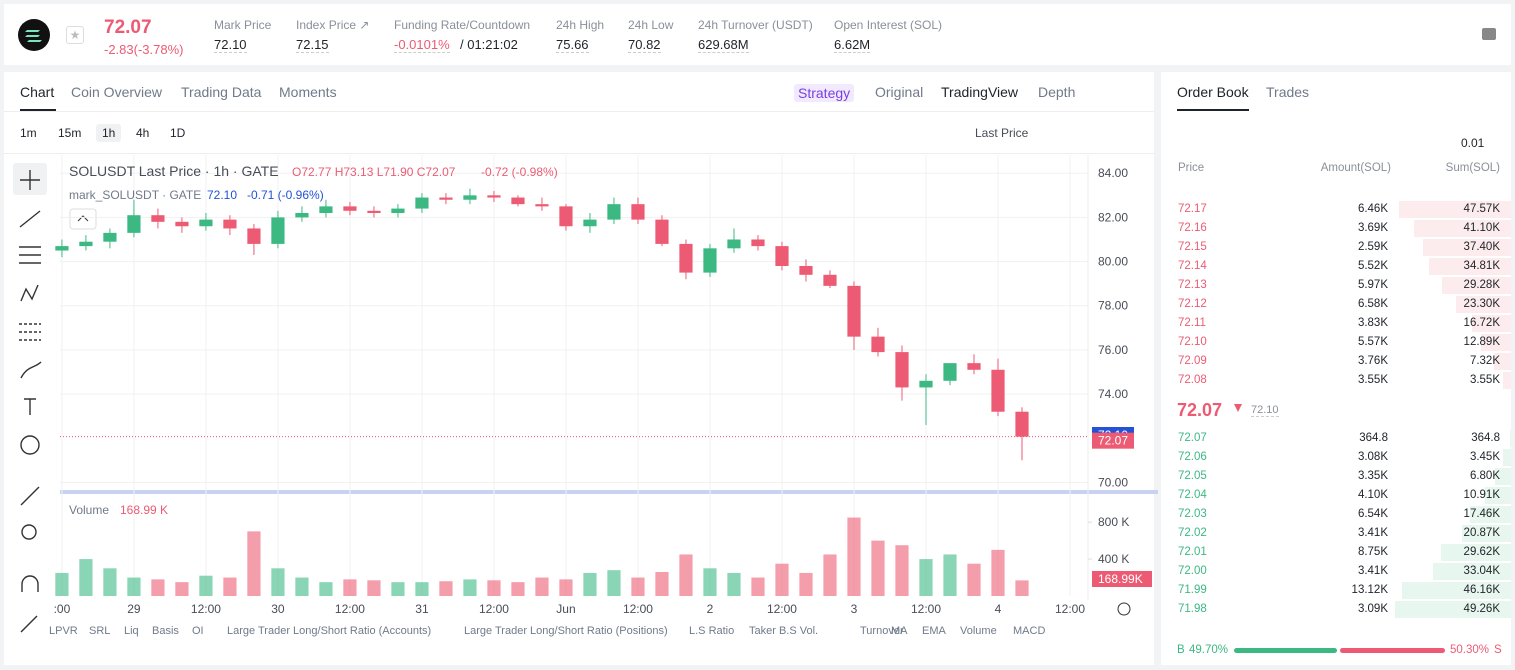 This screenshot has height=670, width=1515. I want to click on ob-price: 72.06, so click(1192, 457).